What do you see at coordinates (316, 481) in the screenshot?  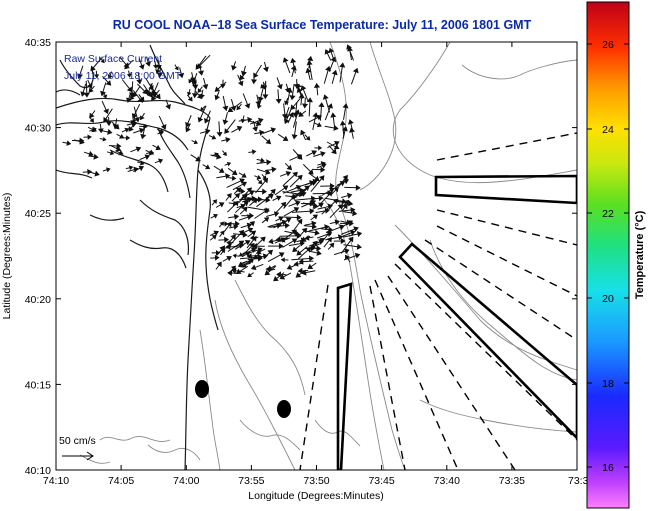 I see `x-tick-label: 73:50` at bounding box center [316, 481].